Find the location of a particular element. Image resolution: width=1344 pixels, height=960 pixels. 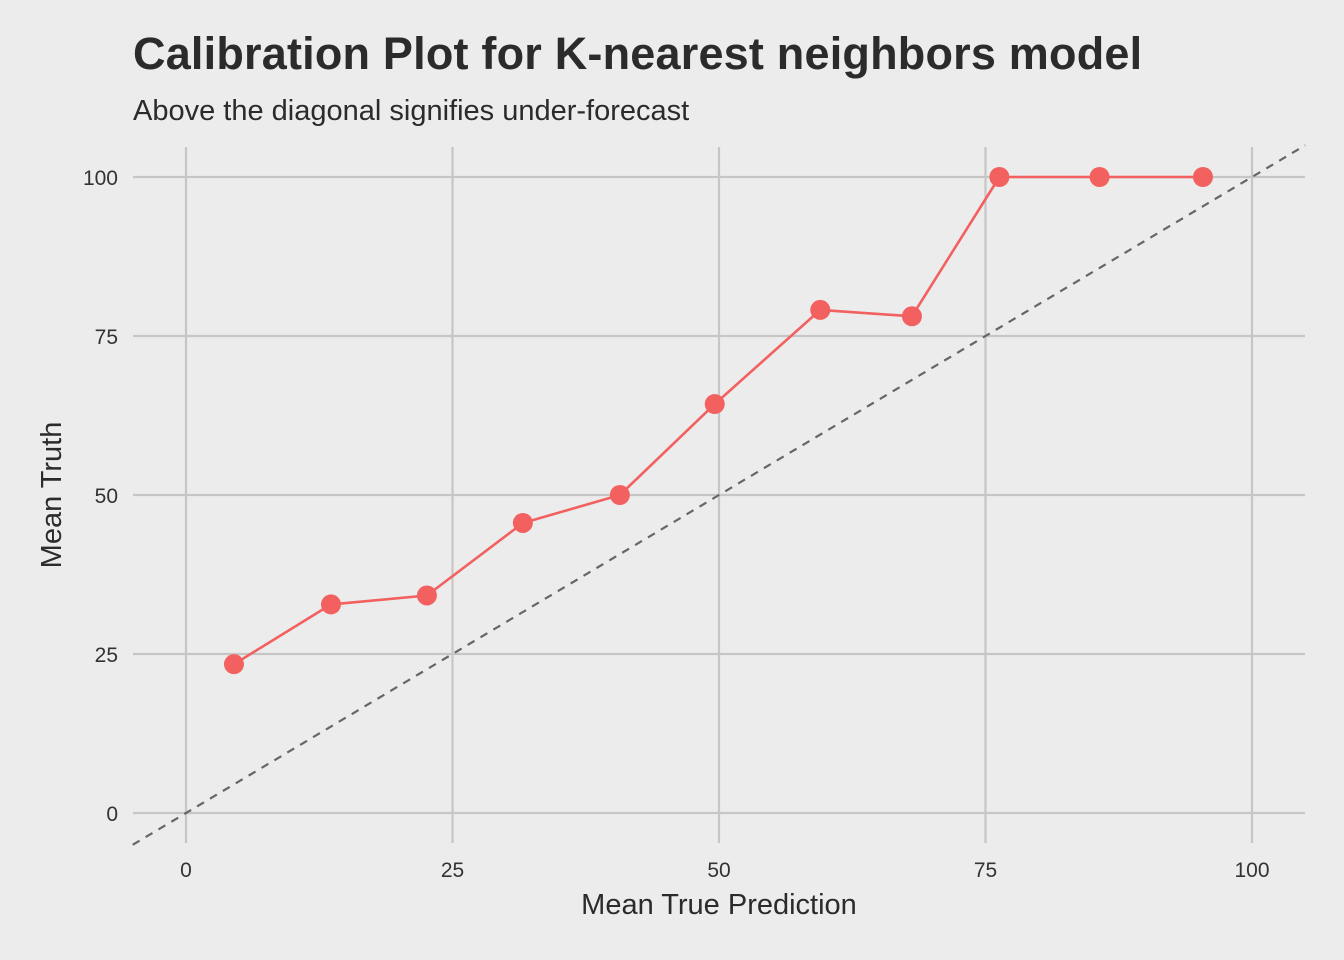

y-axis-title: Mean Truth is located at coordinates (52, 495).